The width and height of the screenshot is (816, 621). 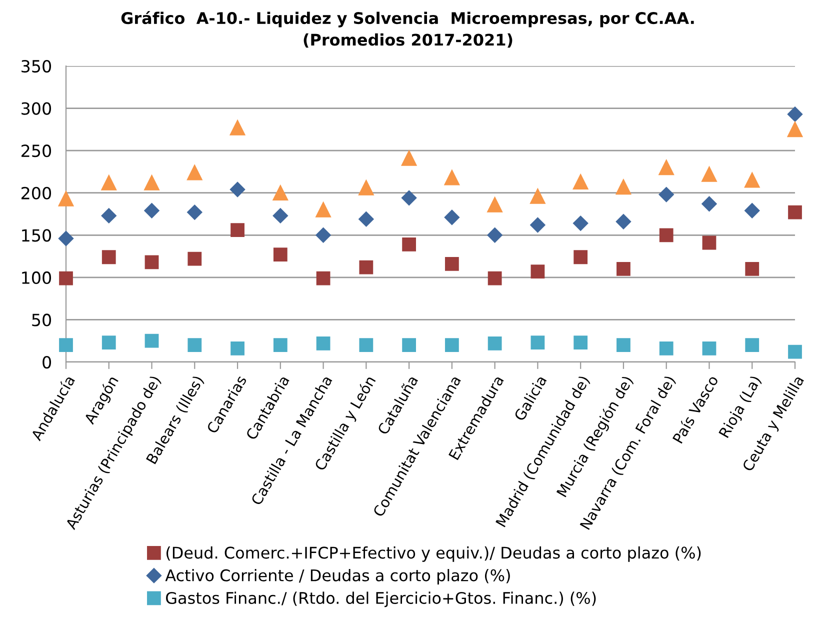 What do you see at coordinates (37, 108) in the screenshot?
I see `y-tick-label: 300` at bounding box center [37, 108].